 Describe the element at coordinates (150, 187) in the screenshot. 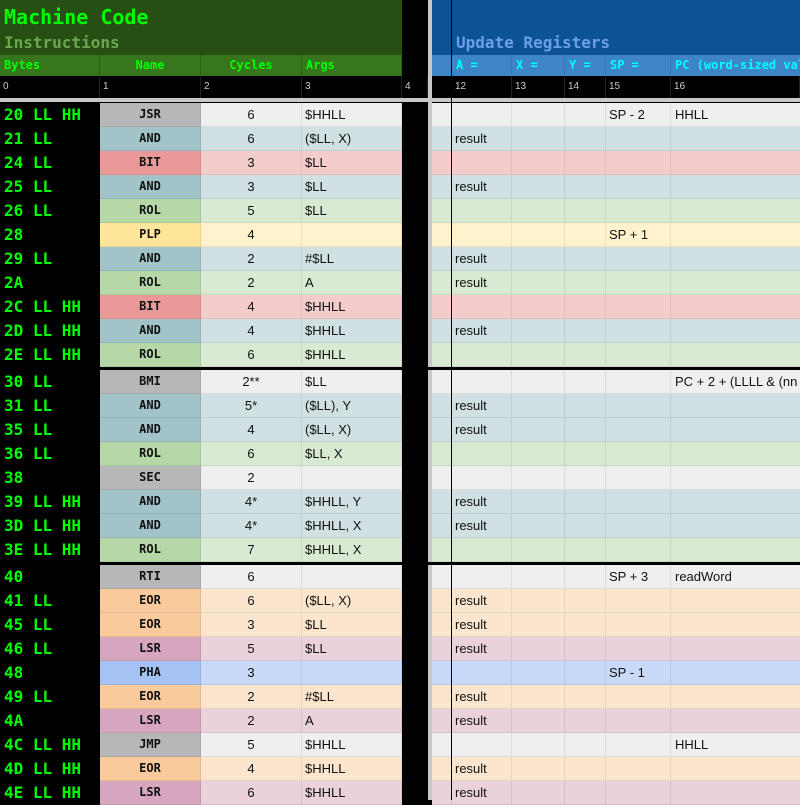

I see `mnemonic-cell: AND` at that location.